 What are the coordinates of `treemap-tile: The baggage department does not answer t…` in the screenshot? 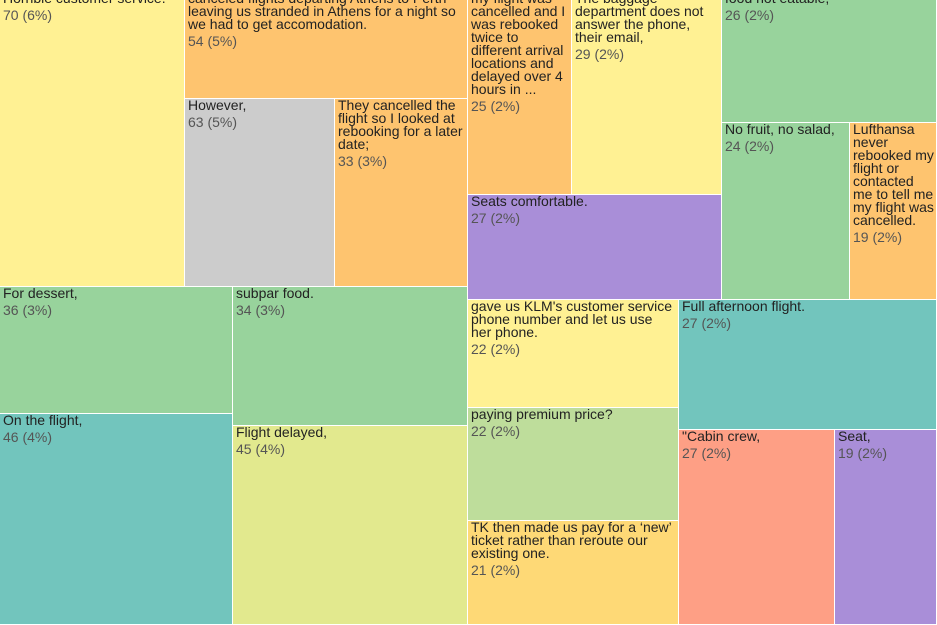 It's located at (647, 97).